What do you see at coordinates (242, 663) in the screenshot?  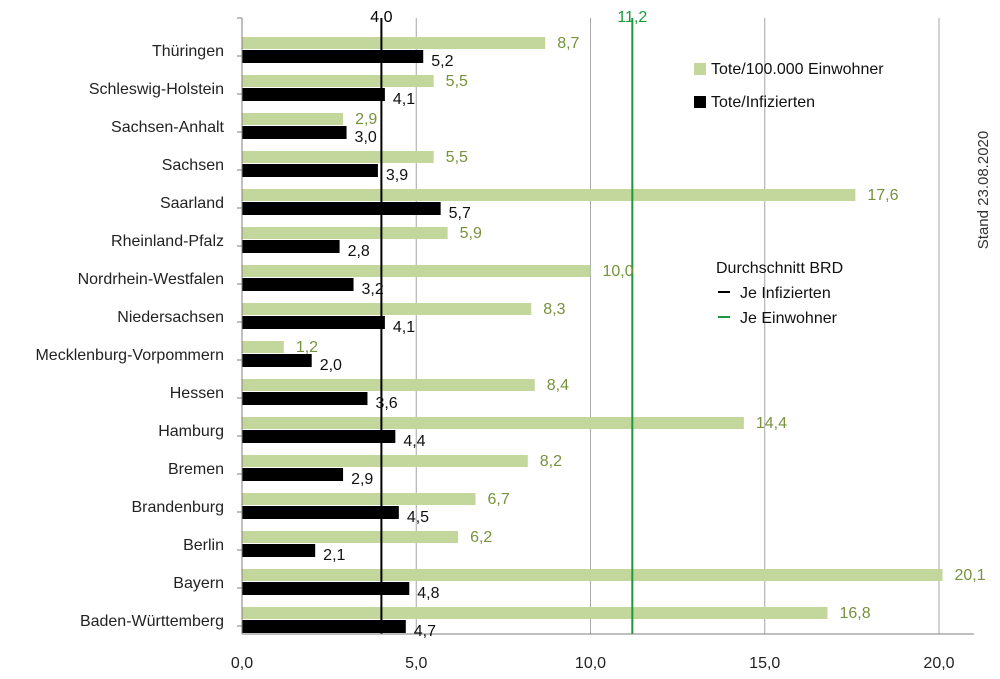 I see `x-tick-label: 0,0` at bounding box center [242, 663].